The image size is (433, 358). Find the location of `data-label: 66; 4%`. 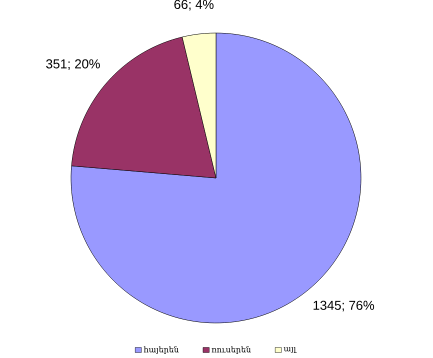

data-label: 66; 4% is located at coordinates (194, 5).